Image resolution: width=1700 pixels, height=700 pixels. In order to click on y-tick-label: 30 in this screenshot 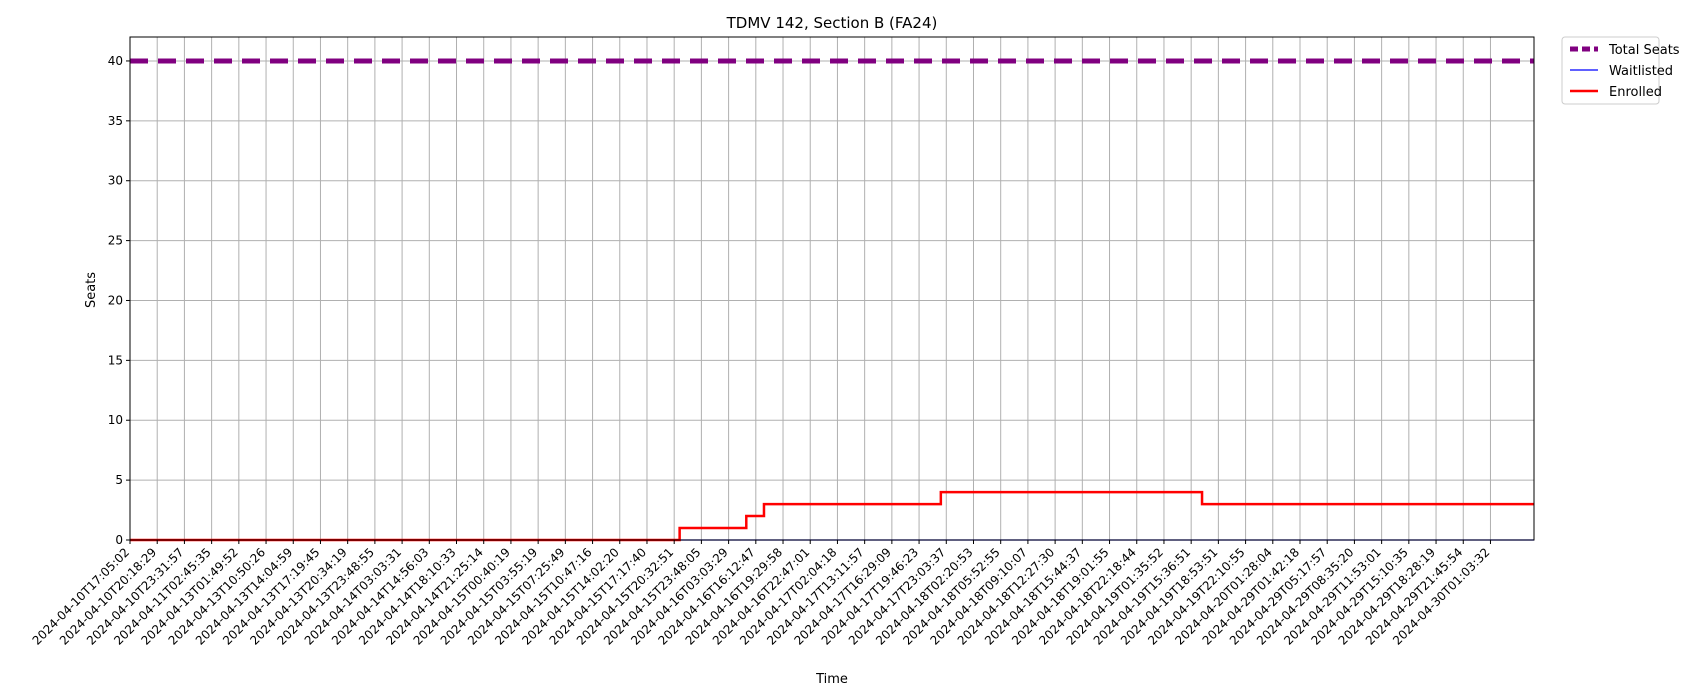, I will do `click(115, 181)`.